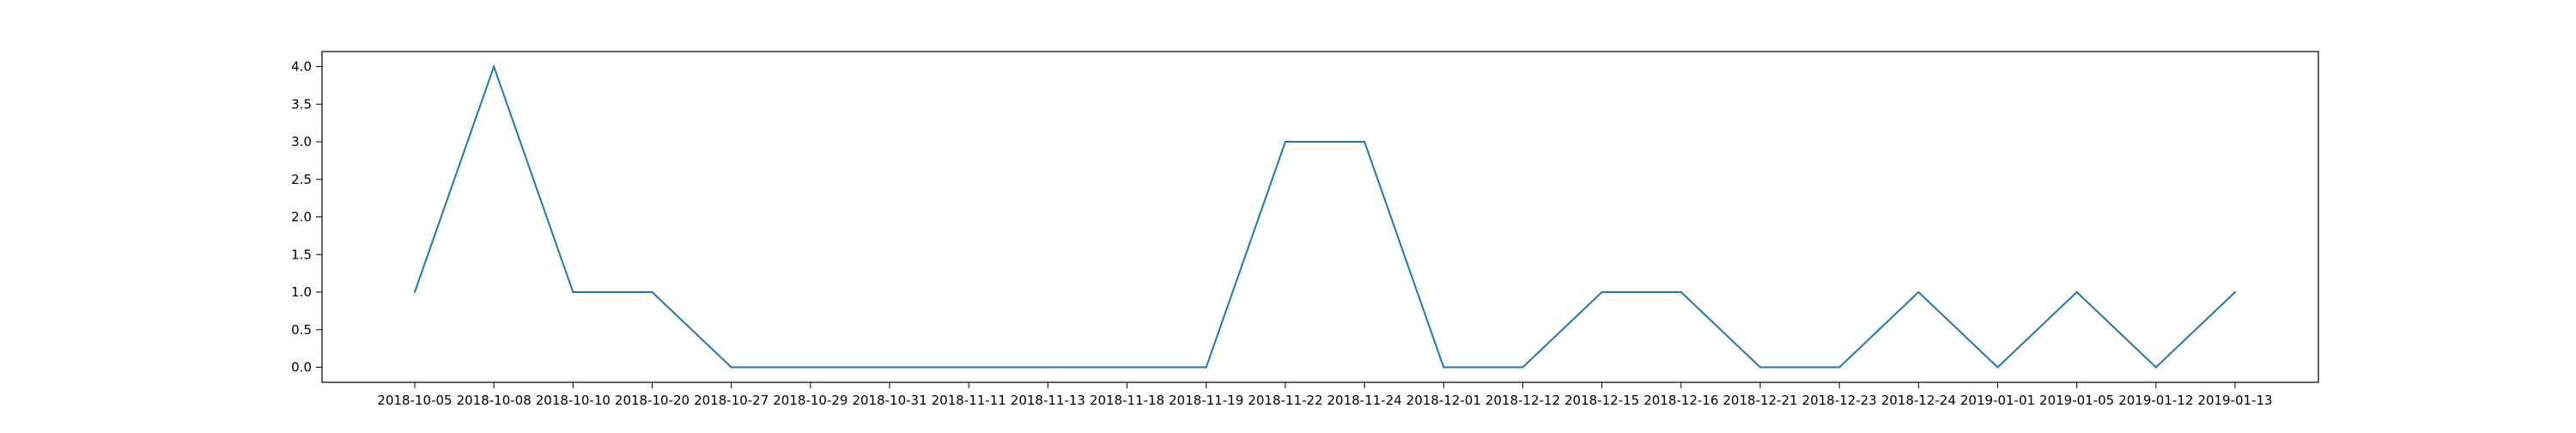 This screenshot has width=2576, height=433. What do you see at coordinates (1681, 400) in the screenshot?
I see `x-tick-label: 2018-12-16` at bounding box center [1681, 400].